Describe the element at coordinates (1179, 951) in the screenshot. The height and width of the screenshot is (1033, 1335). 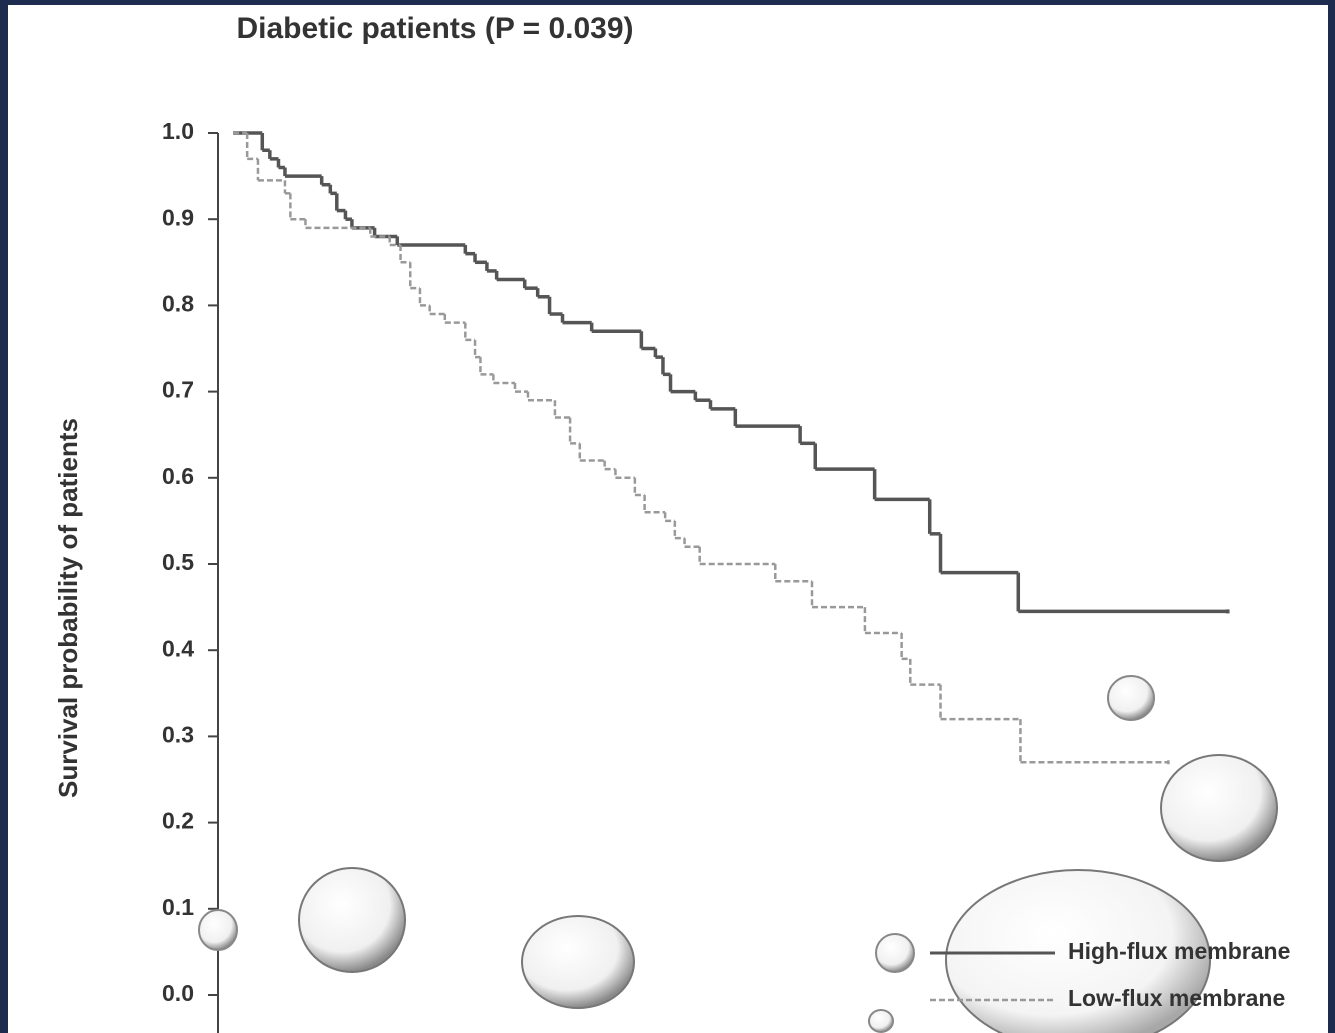
I see `legend-label: High-flux membrane` at that location.